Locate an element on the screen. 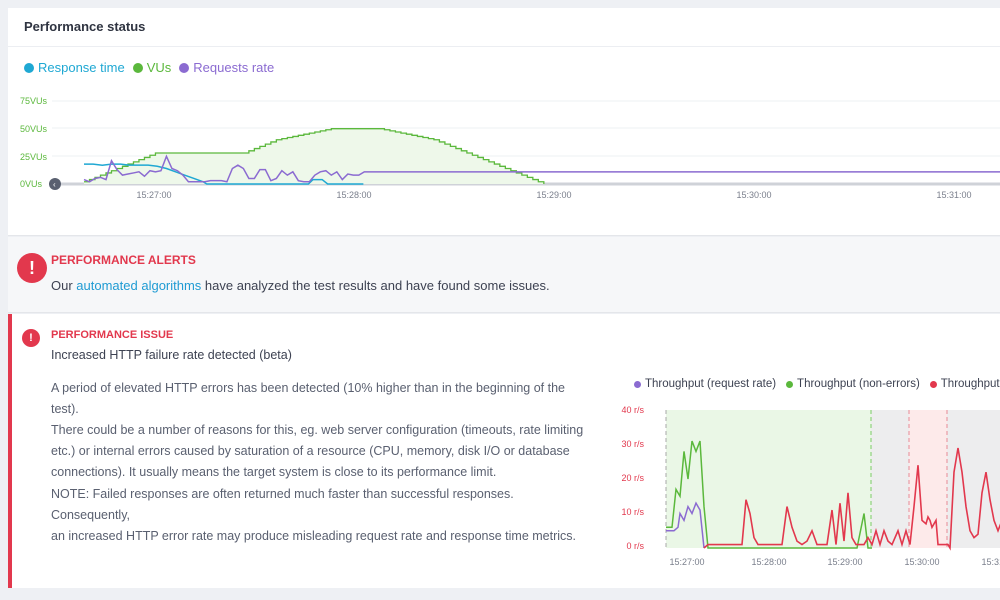 The width and height of the screenshot is (1000, 600). chevron-left-icon: ‹ is located at coordinates (54, 184).